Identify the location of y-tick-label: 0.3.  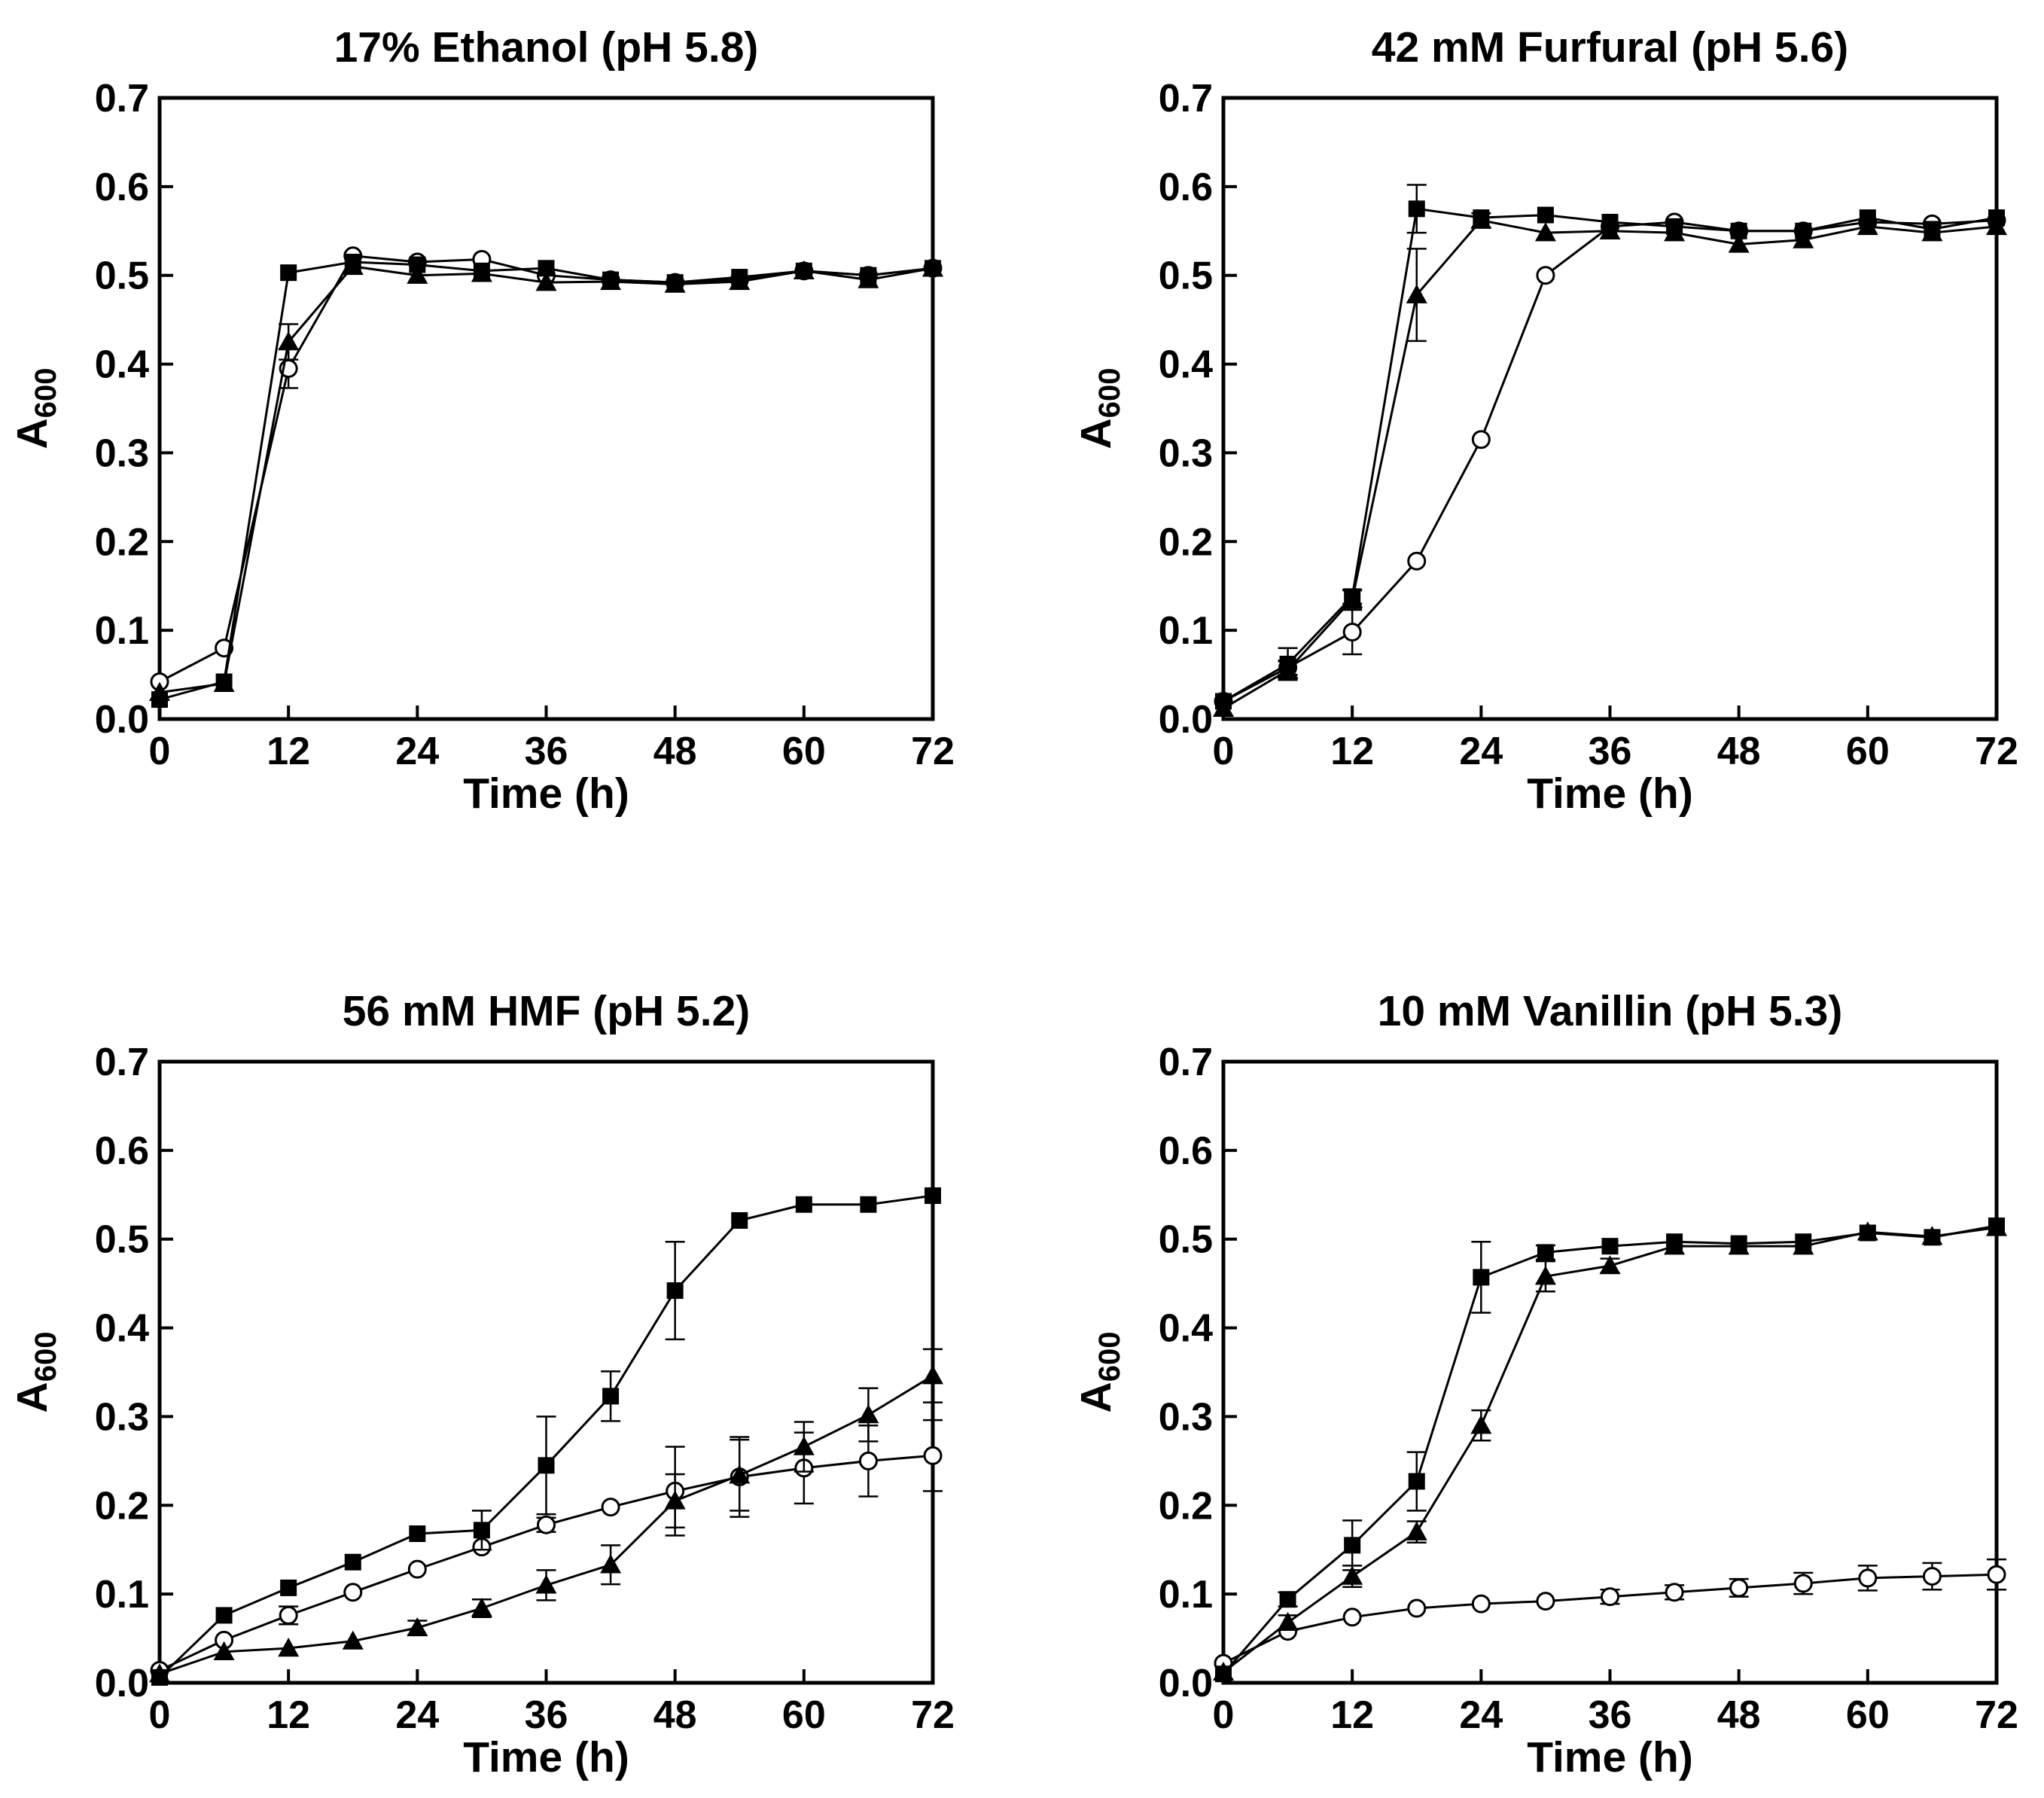
(122, 453).